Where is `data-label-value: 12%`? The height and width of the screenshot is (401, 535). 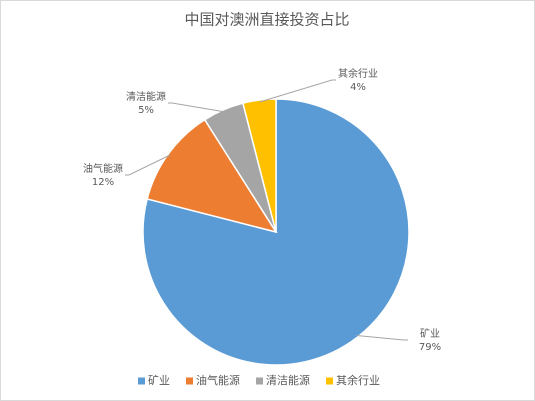 data-label-value: 12% is located at coordinates (103, 182).